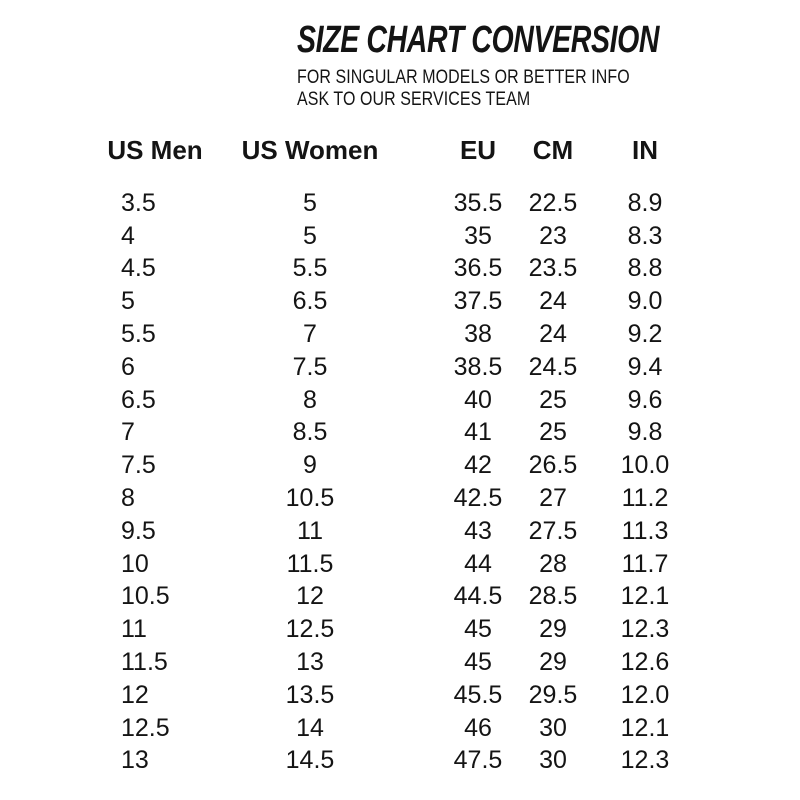 The height and width of the screenshot is (800, 800). What do you see at coordinates (135, 694) in the screenshot?
I see `cell-us-men: 12` at bounding box center [135, 694].